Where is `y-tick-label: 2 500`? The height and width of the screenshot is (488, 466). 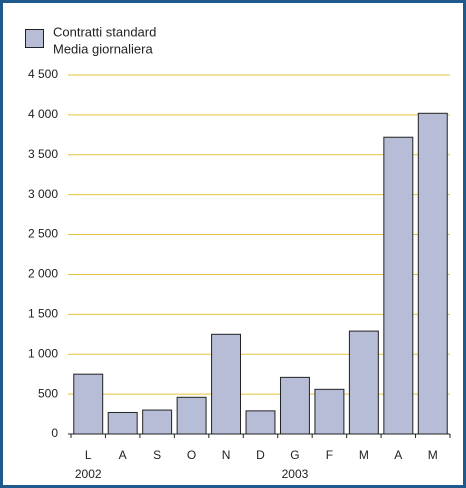 y-tick-label: 2 500 is located at coordinates (43, 234).